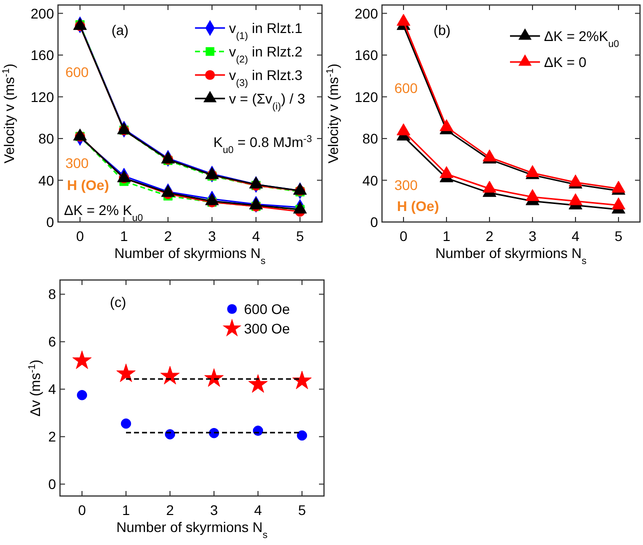 This screenshot has height=545, width=643. I want to click on legend-label: v$_{(3)}$ in Rlzt.3, so click(266, 77).